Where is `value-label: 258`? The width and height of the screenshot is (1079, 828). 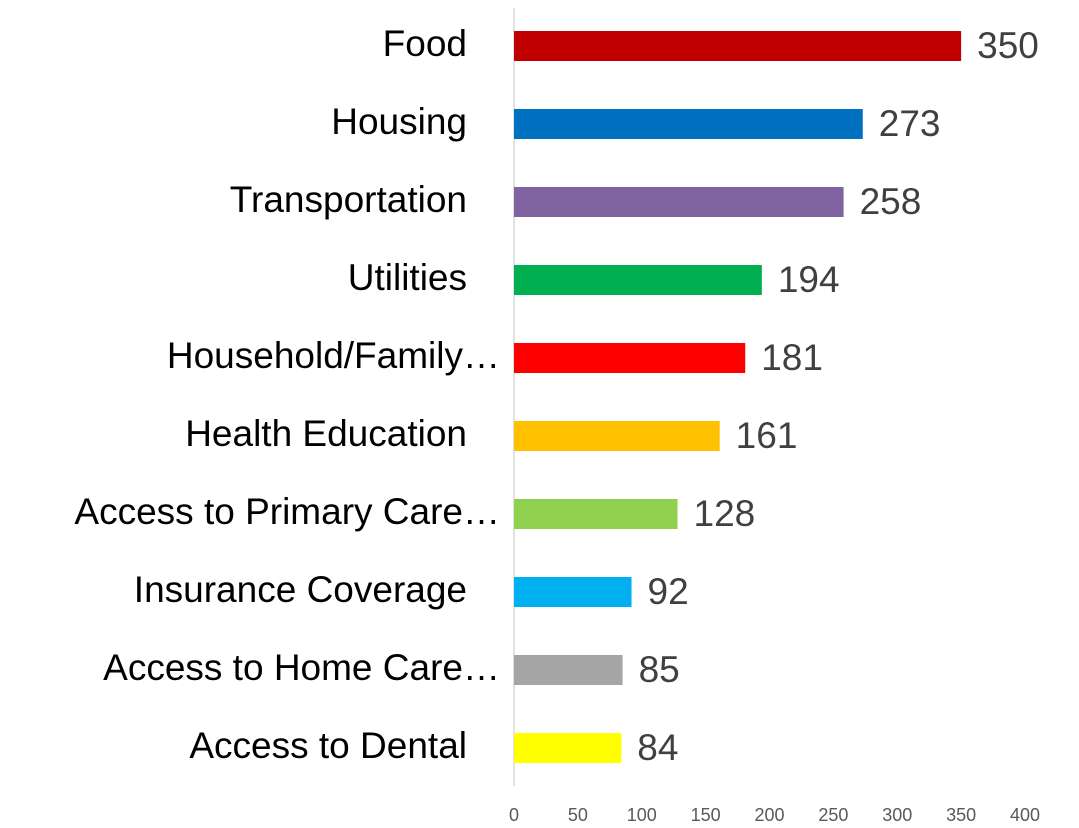
value-label: 258 is located at coordinates (891, 201).